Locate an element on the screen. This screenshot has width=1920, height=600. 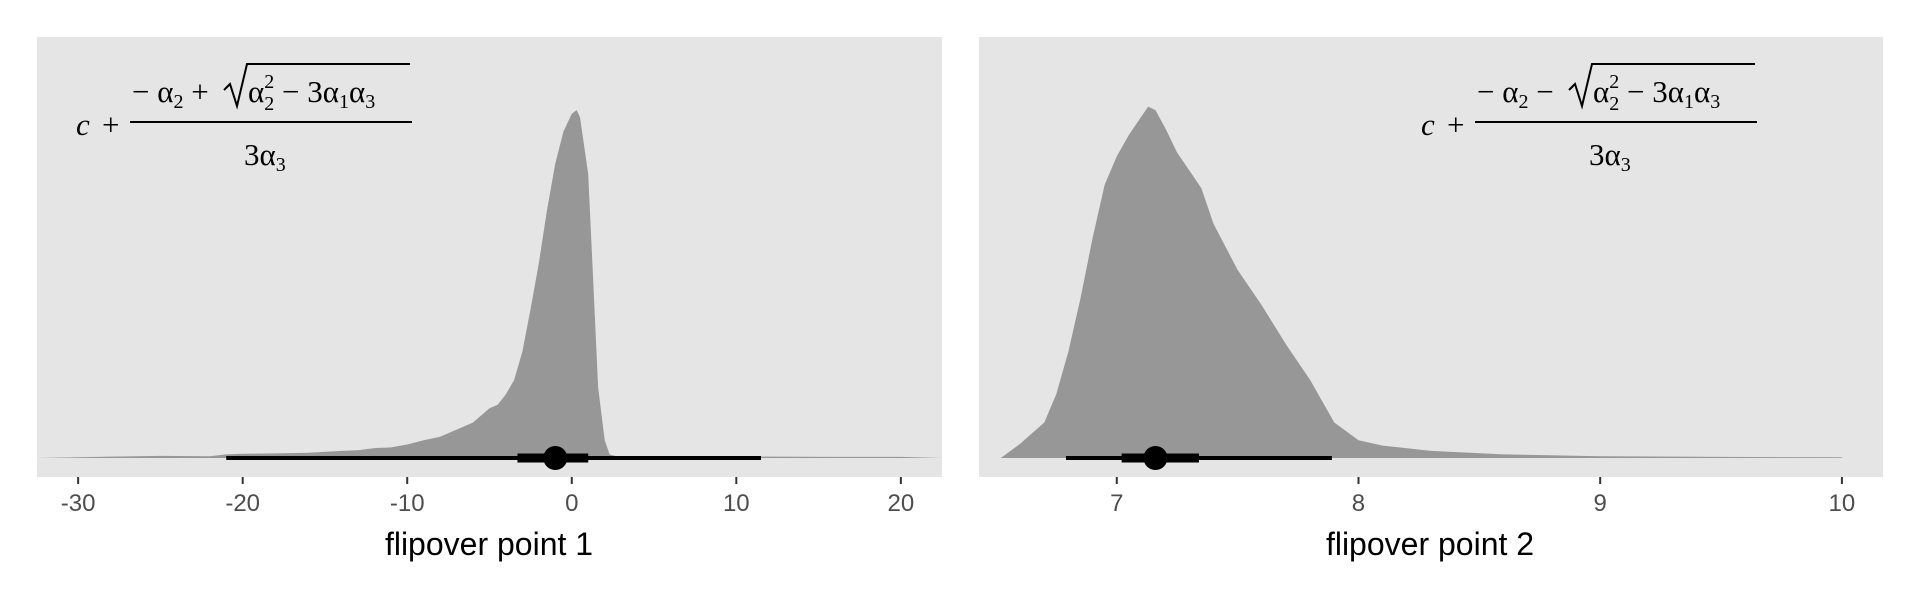
x-tick-label: 9 is located at coordinates (1600, 503).